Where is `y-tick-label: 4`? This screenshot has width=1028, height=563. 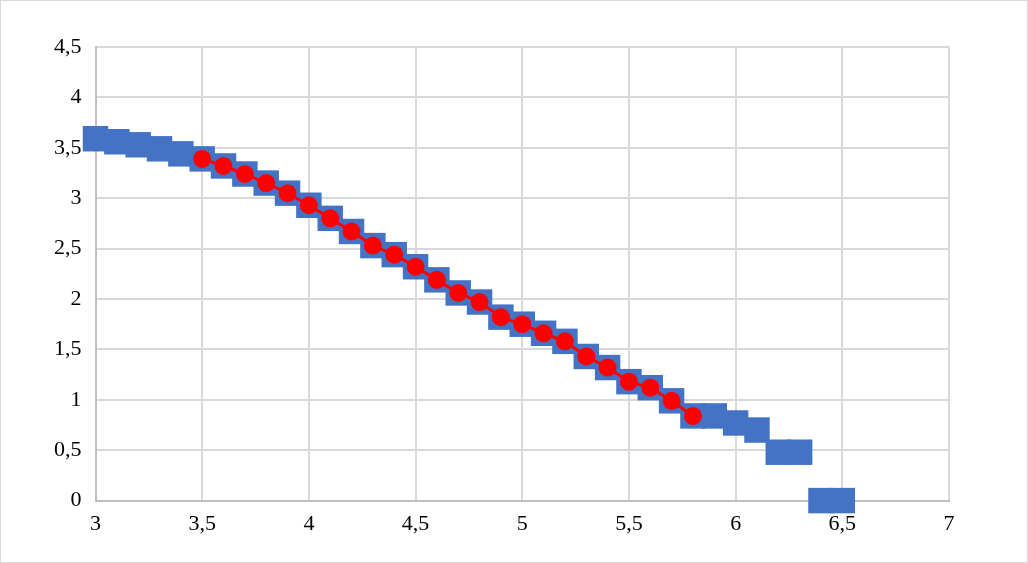
y-tick-label: 4 is located at coordinates (76, 96).